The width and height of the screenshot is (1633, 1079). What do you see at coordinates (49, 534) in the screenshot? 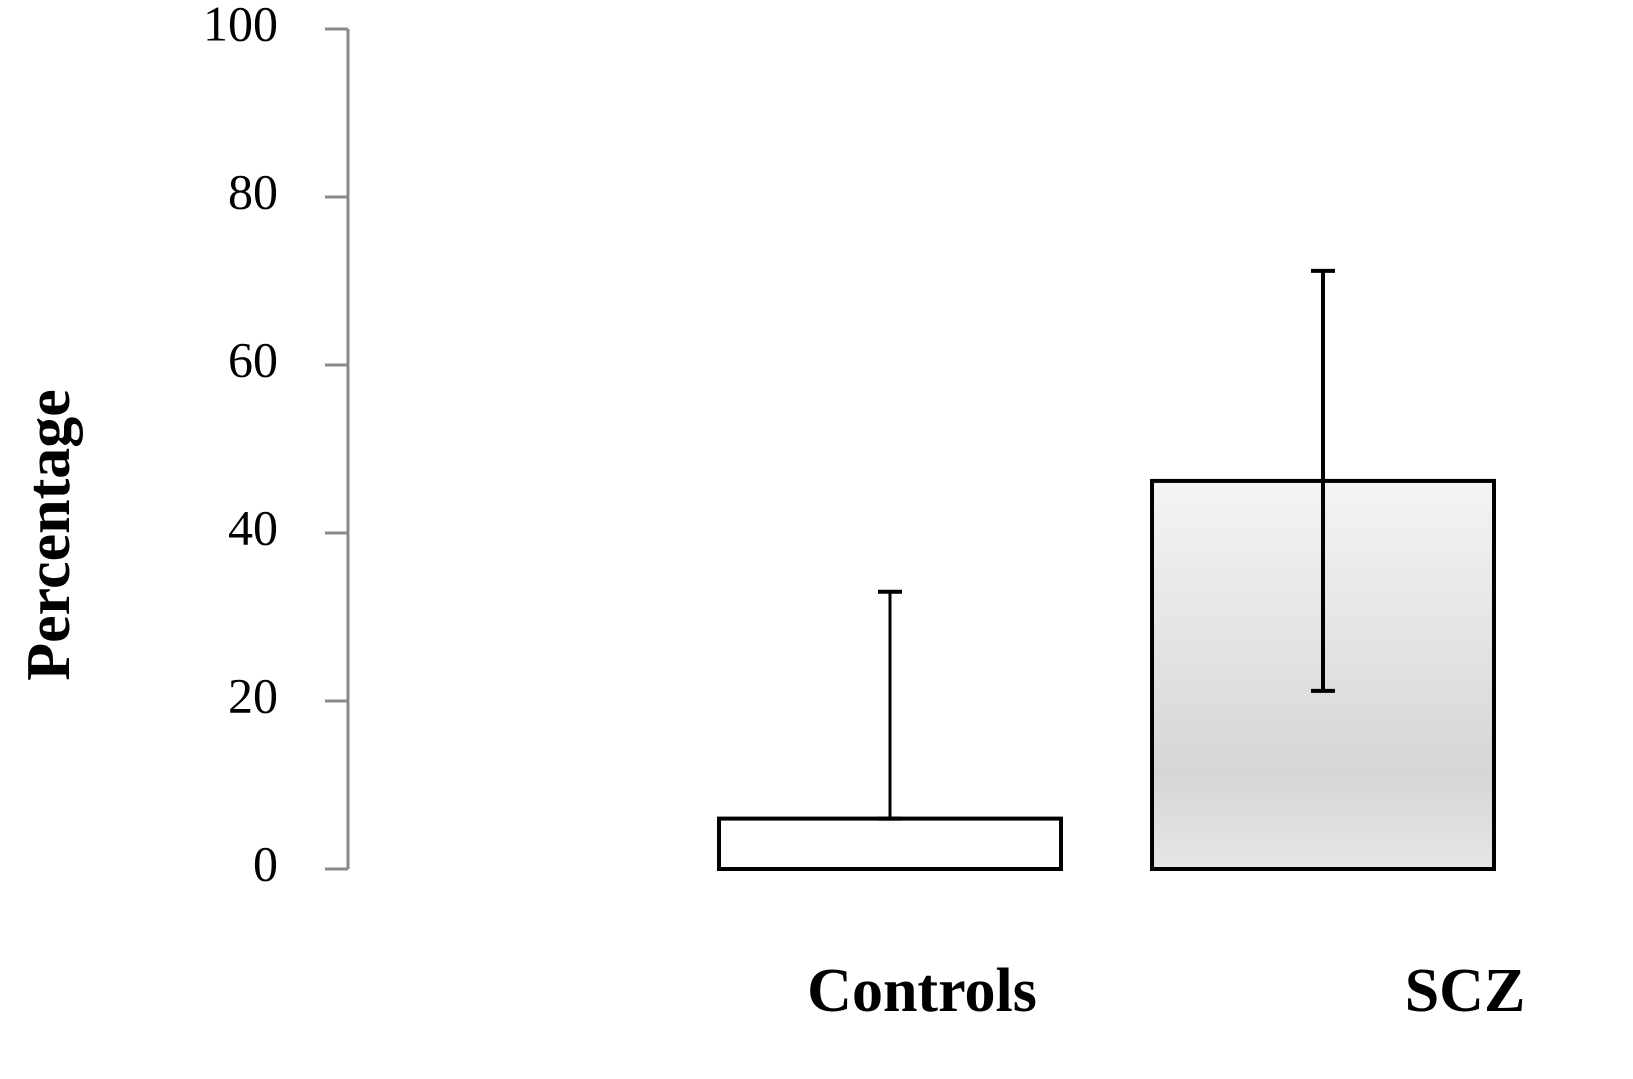
I see `y-axis-label: Percentage` at bounding box center [49, 534].